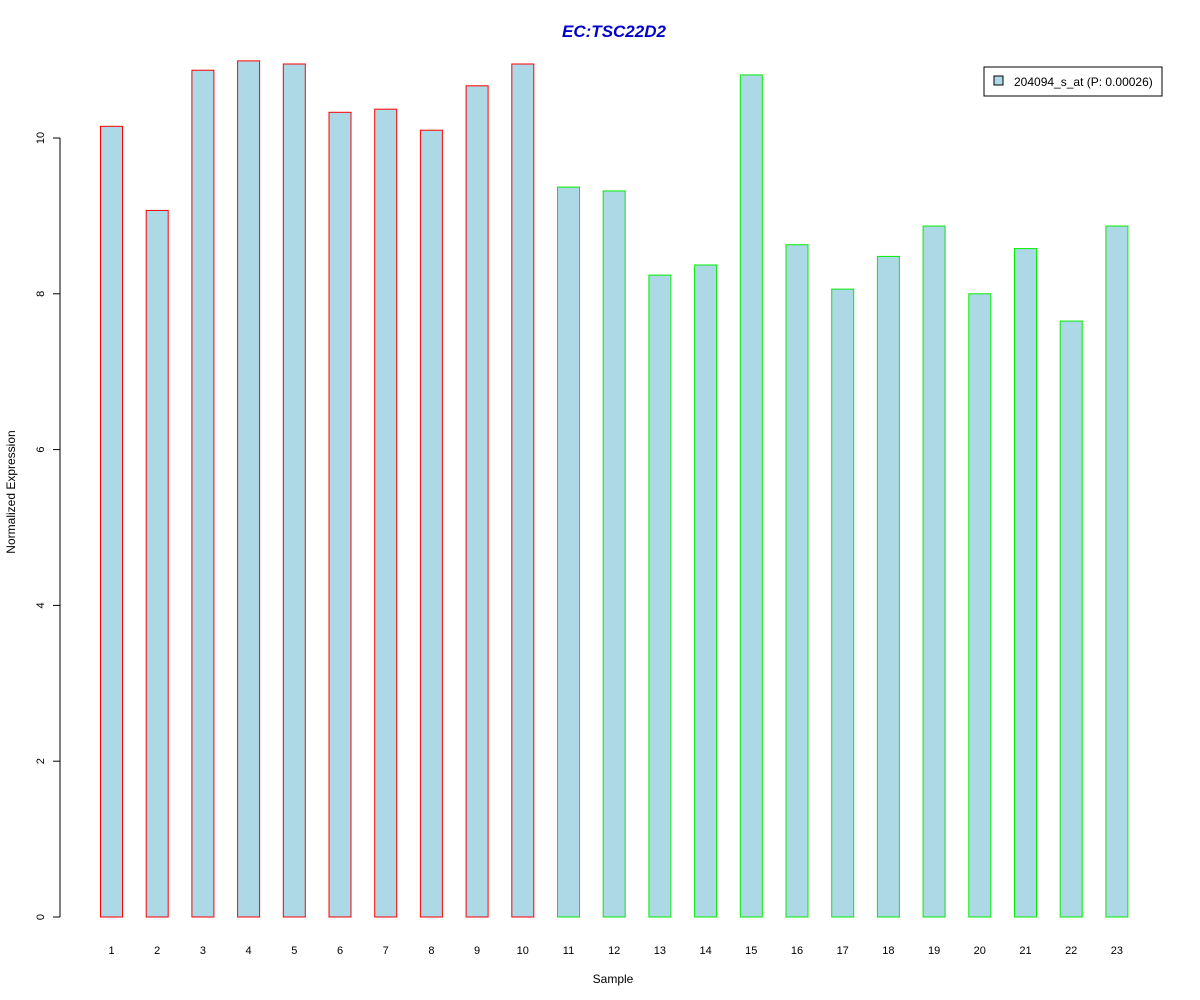 This screenshot has height=1000, width=1200. I want to click on x-tick-label: 23, so click(1117, 951).